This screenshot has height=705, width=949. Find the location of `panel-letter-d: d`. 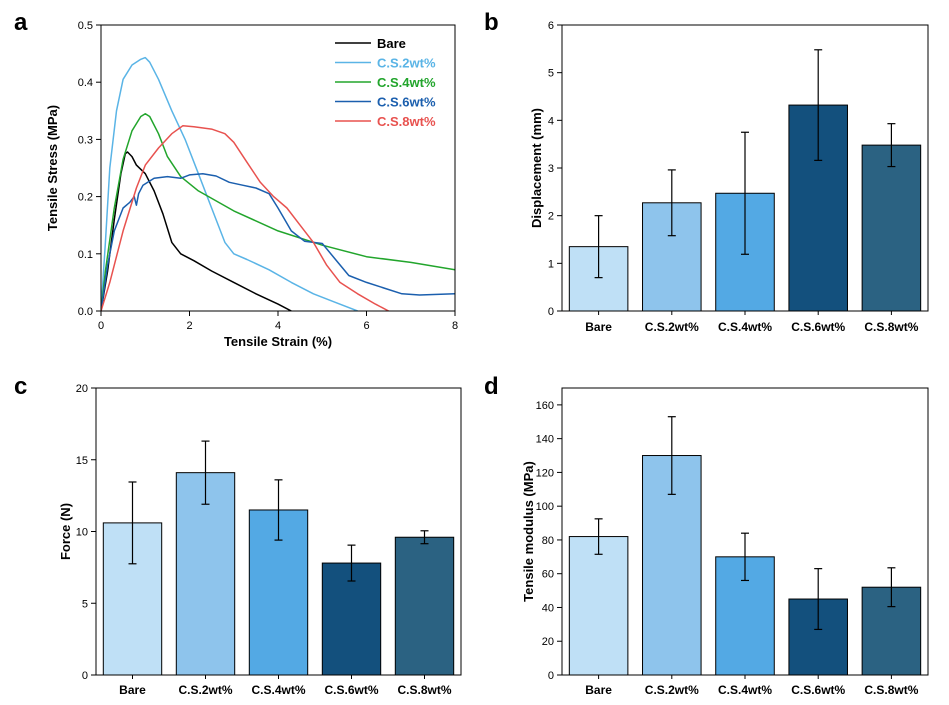

panel-letter-d: d is located at coordinates (491, 386).